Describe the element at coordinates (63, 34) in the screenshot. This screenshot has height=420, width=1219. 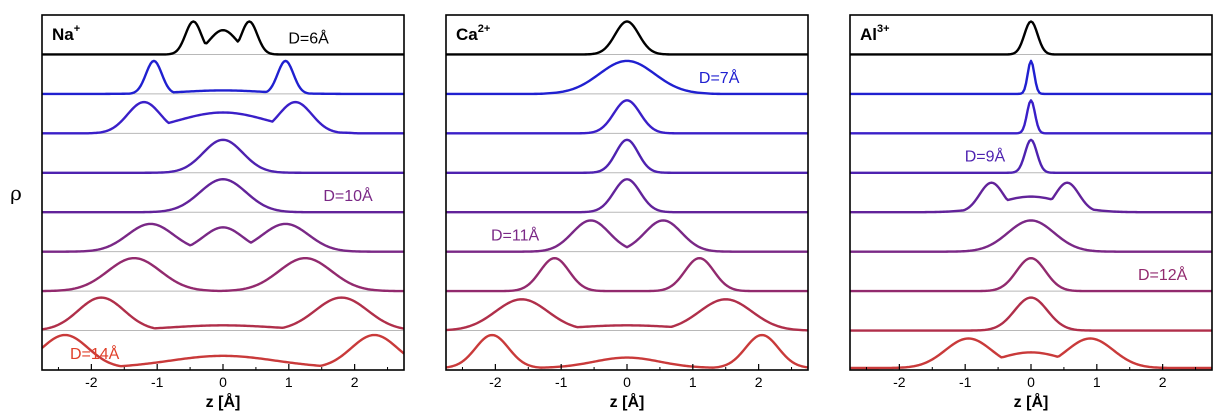
I see `ion-symbol: Na` at that location.